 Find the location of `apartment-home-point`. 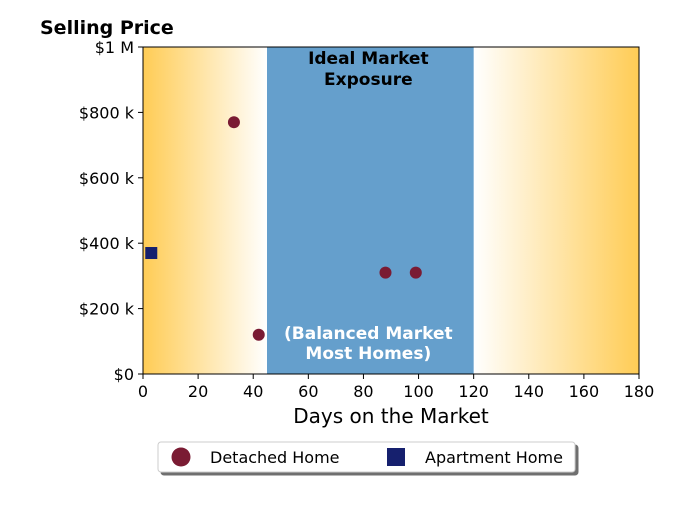

apartment-home-point is located at coordinates (151, 253).